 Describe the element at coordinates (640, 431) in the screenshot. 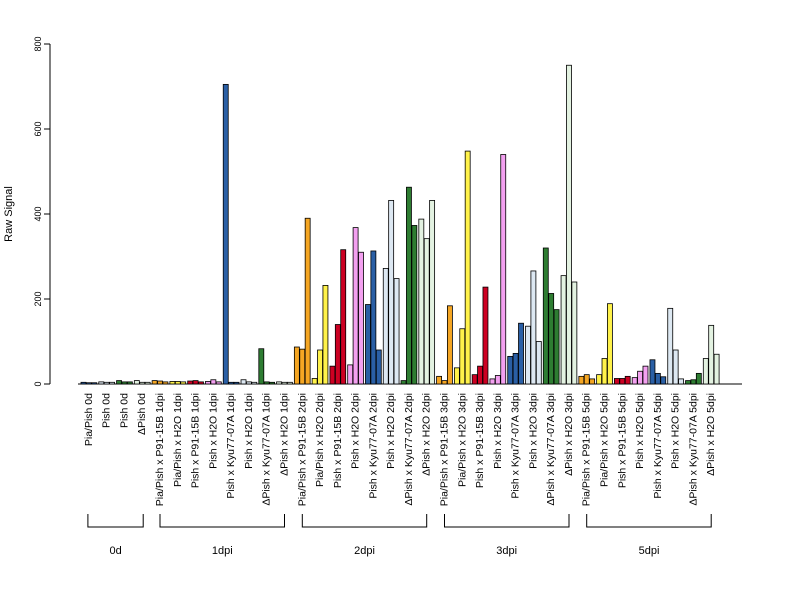

I see `x-tick-label: Pish x H2O 5dpi` at that location.